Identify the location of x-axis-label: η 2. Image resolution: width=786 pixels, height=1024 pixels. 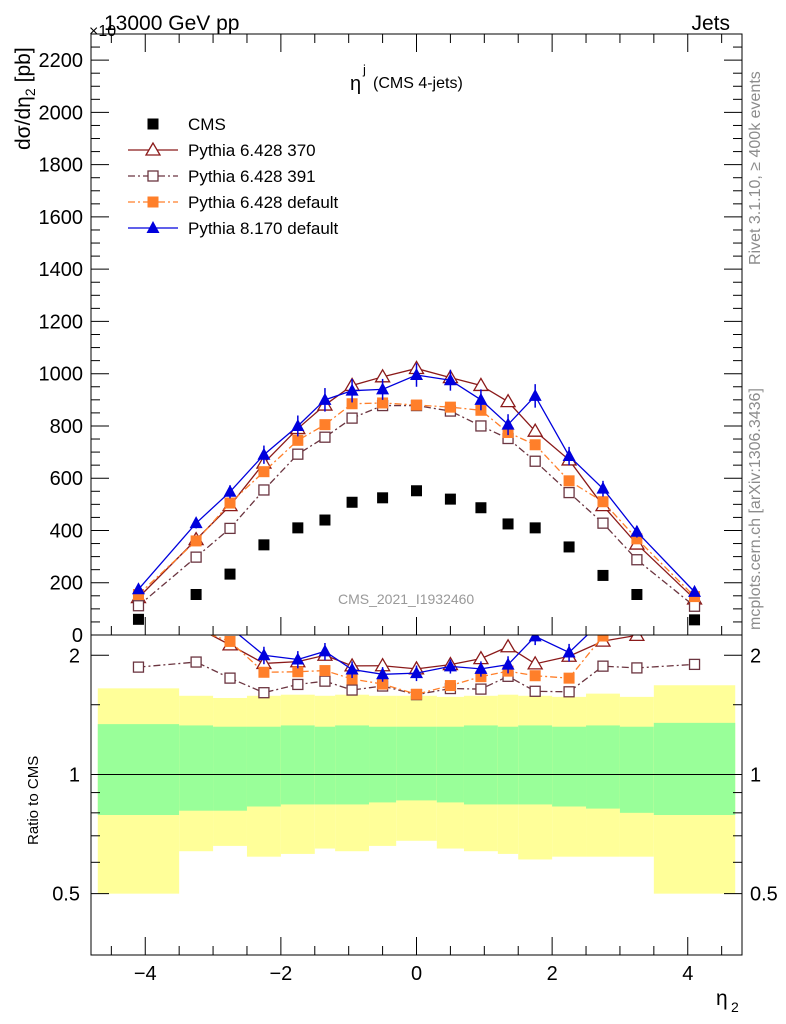
(727, 1001).